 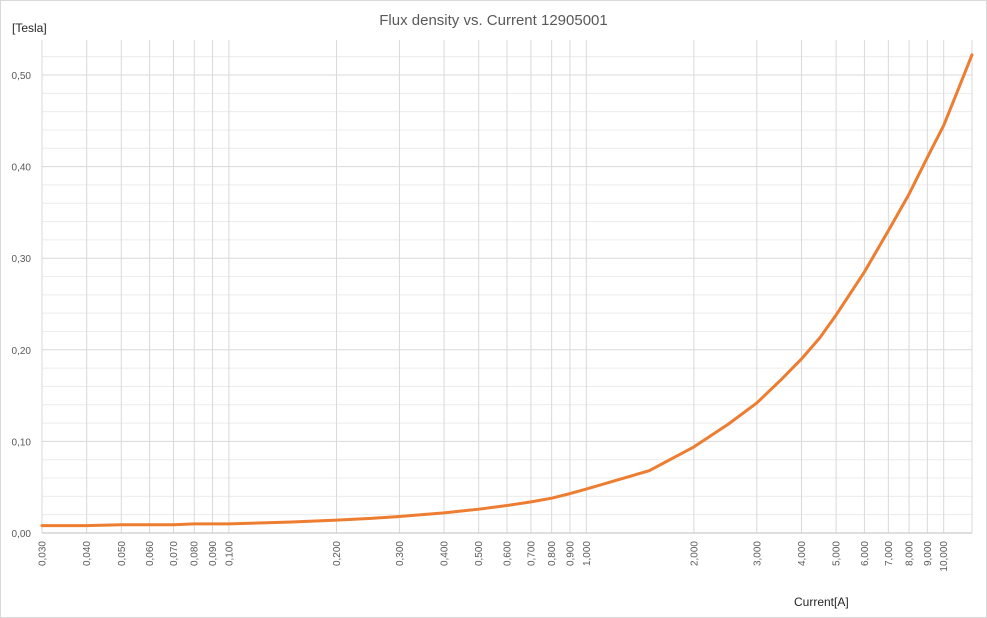 I want to click on x-tick-label: 5,000, so click(x=837, y=553).